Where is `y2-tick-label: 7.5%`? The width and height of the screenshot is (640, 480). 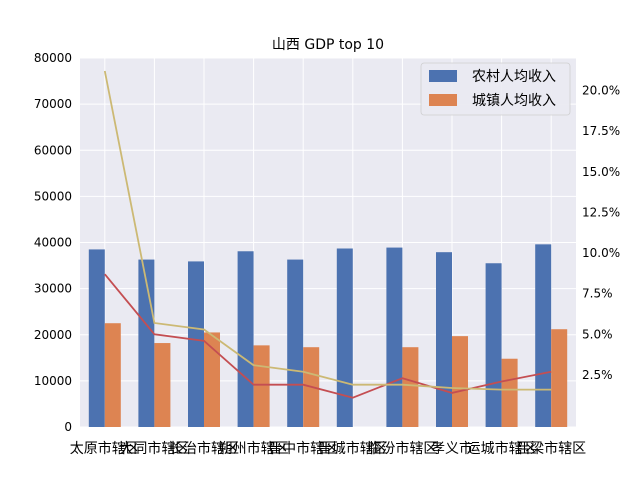 y2-tick-label: 7.5% is located at coordinates (597, 294).